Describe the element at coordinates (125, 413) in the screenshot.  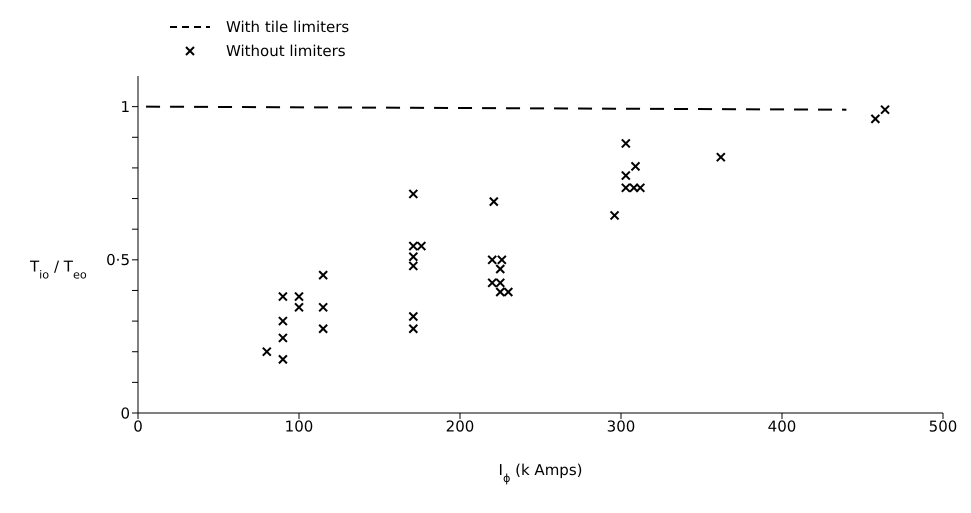
I see `y-tick-label: 0` at that location.